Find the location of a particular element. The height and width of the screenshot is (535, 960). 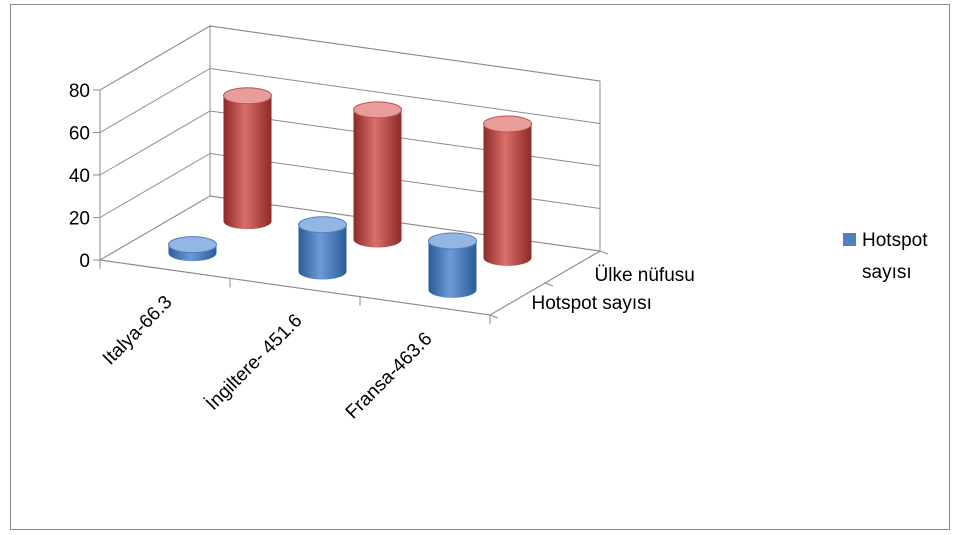

category-label: Italya-66.3 is located at coordinates (138, 331).